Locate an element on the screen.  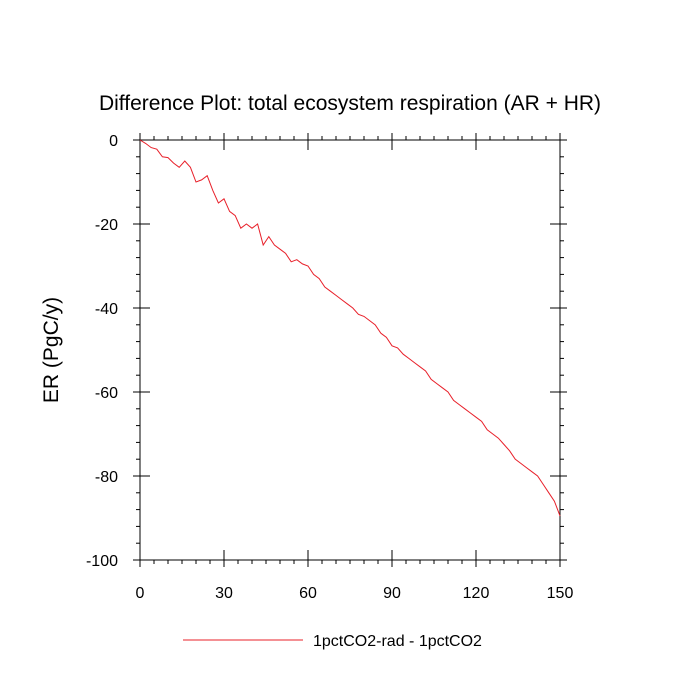
x-tick-label: 30 is located at coordinates (224, 593).